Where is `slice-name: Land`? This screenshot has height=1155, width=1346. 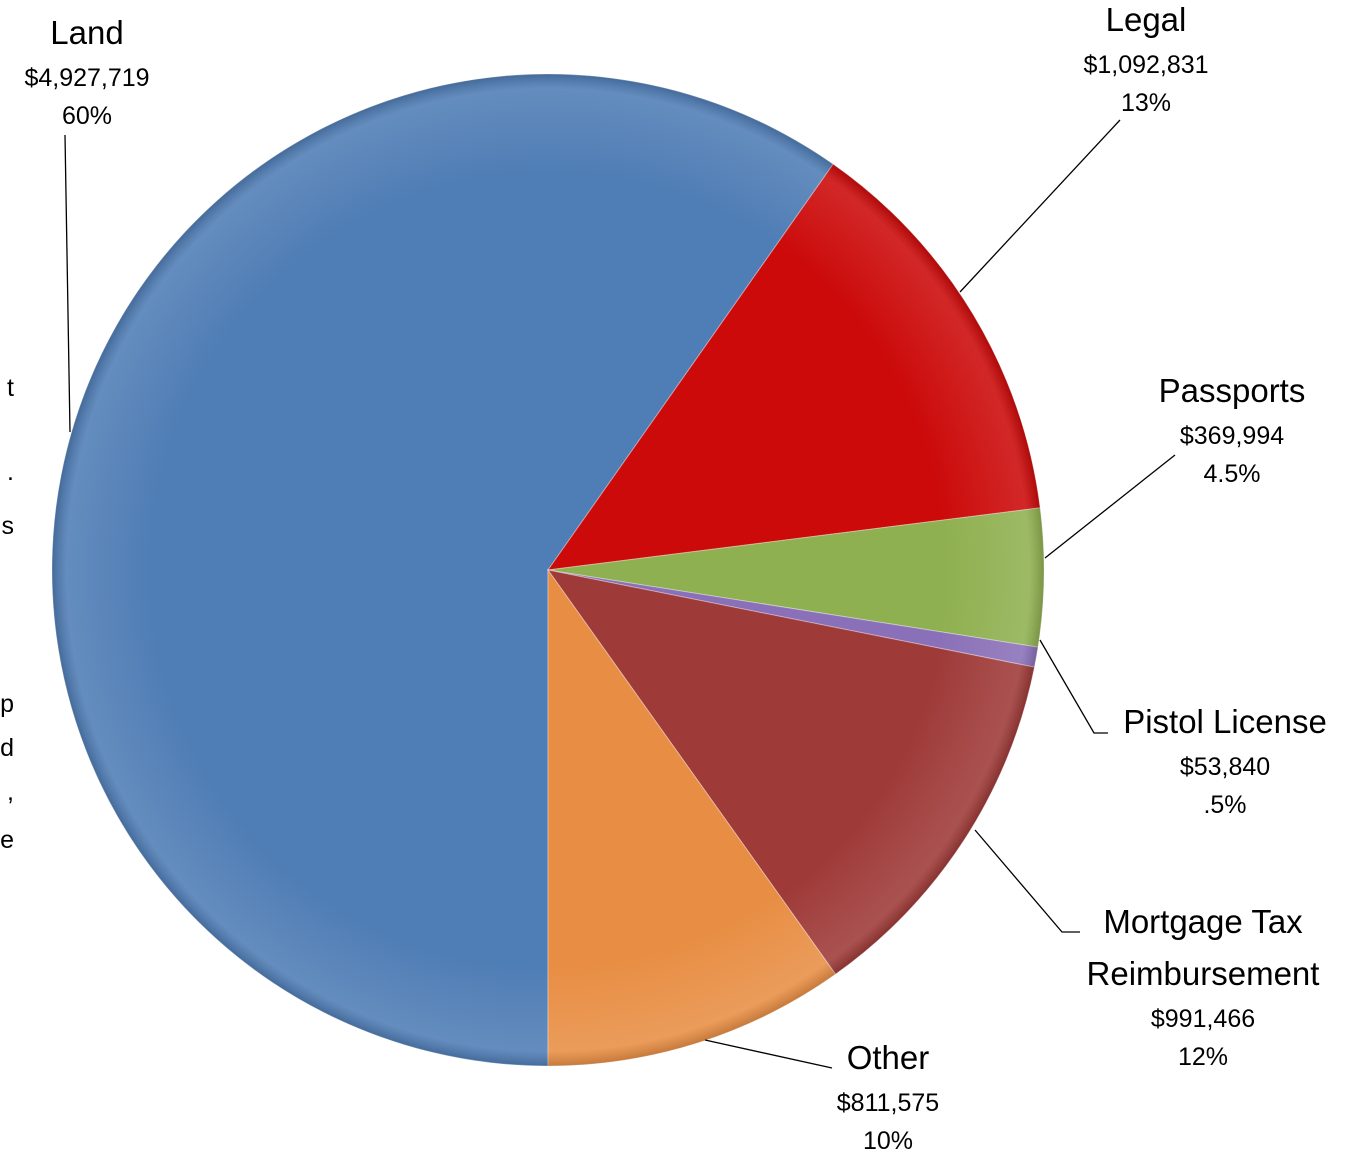 slice-name: Land is located at coordinates (87, 32).